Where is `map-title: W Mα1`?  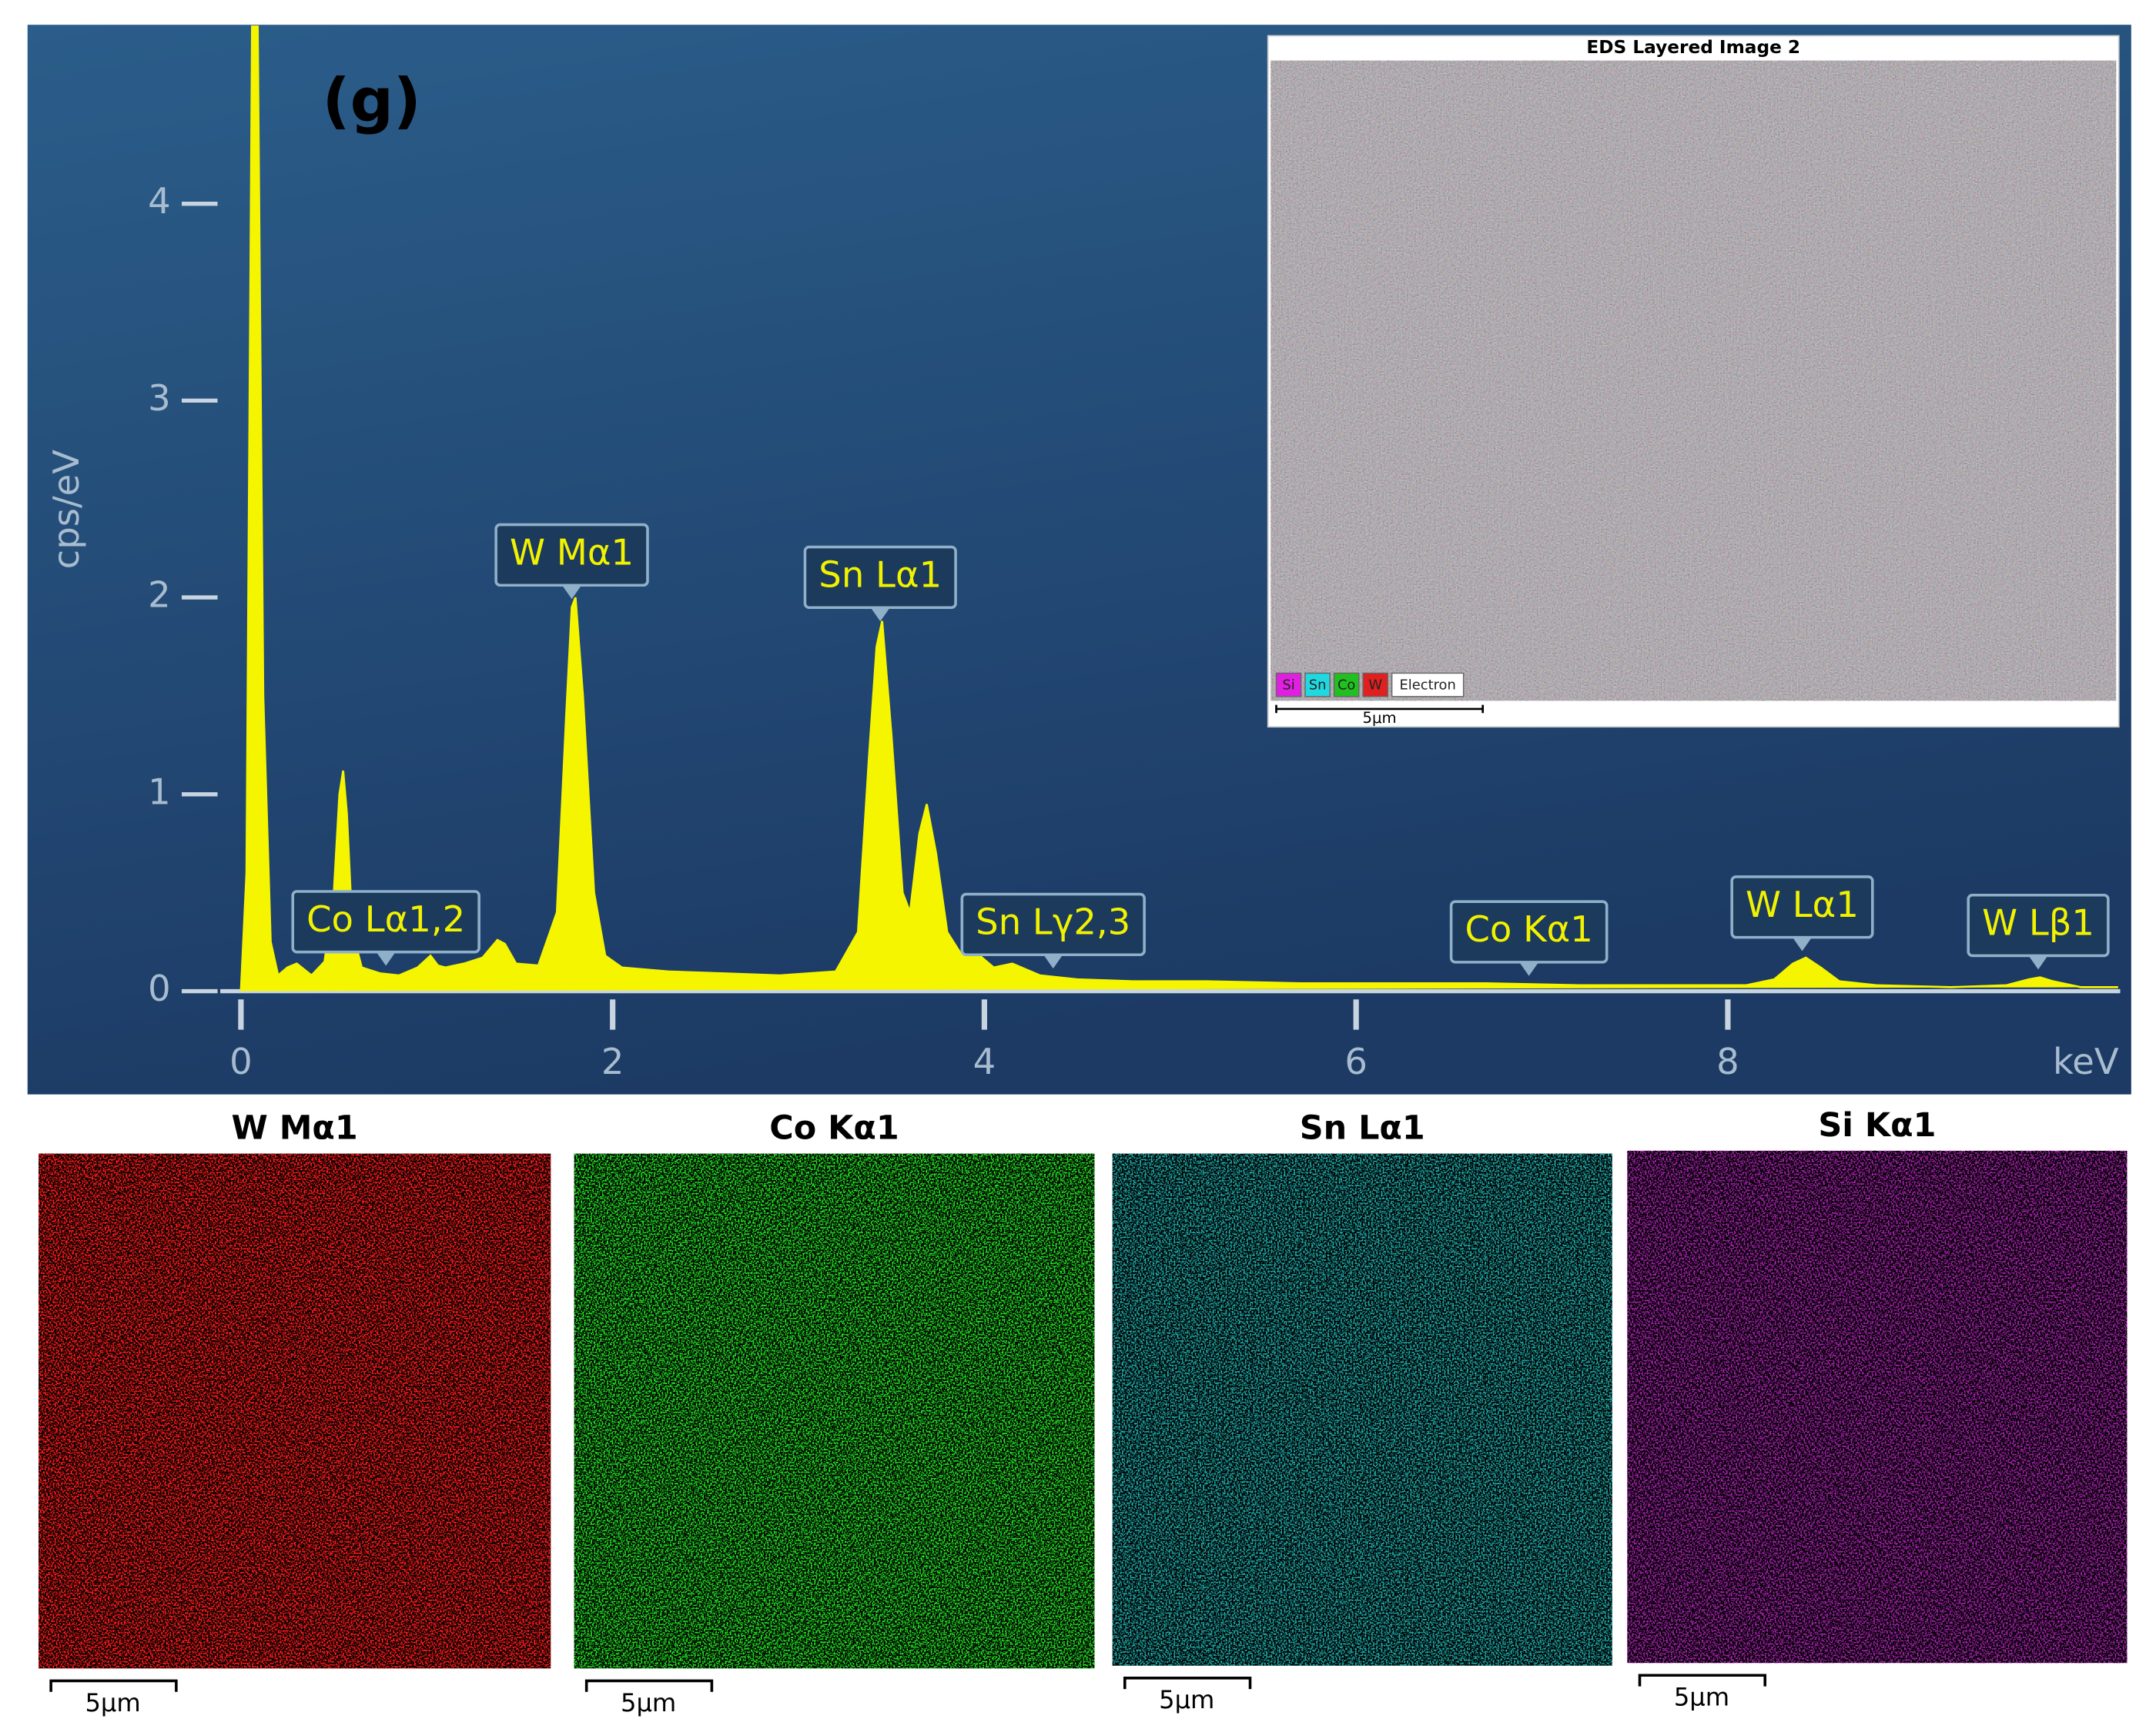 map-title: W Mα1 is located at coordinates (294, 1128).